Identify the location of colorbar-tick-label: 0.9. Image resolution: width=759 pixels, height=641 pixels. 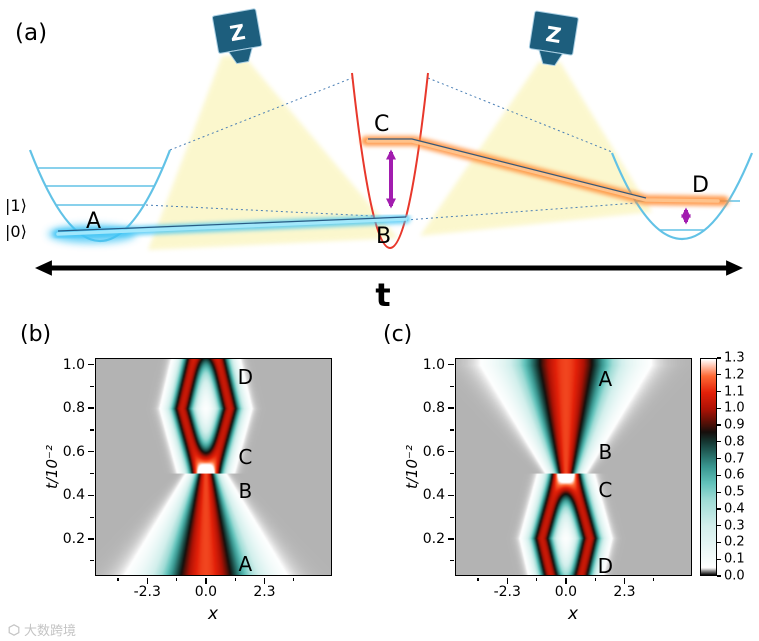
(734, 425).